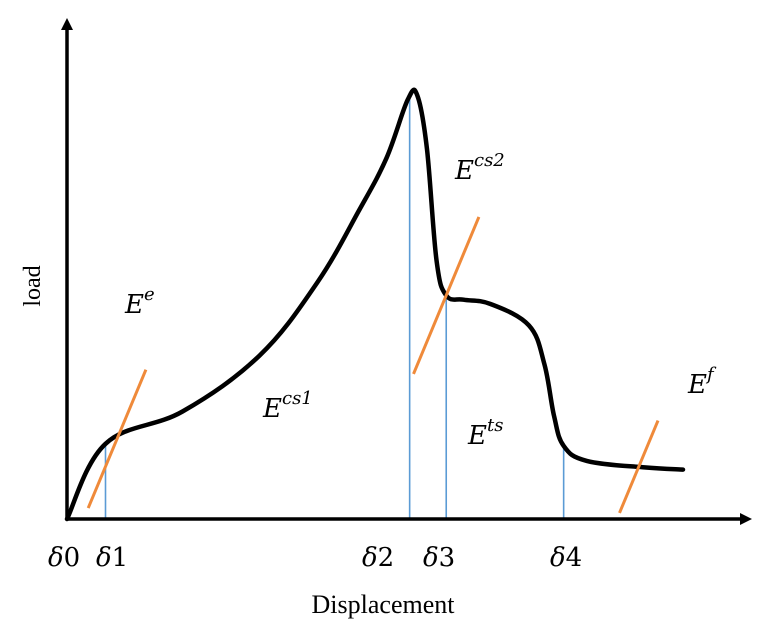 The image size is (760, 621). What do you see at coordinates (384, 604) in the screenshot?
I see `x-axis-label: Displacement` at bounding box center [384, 604].